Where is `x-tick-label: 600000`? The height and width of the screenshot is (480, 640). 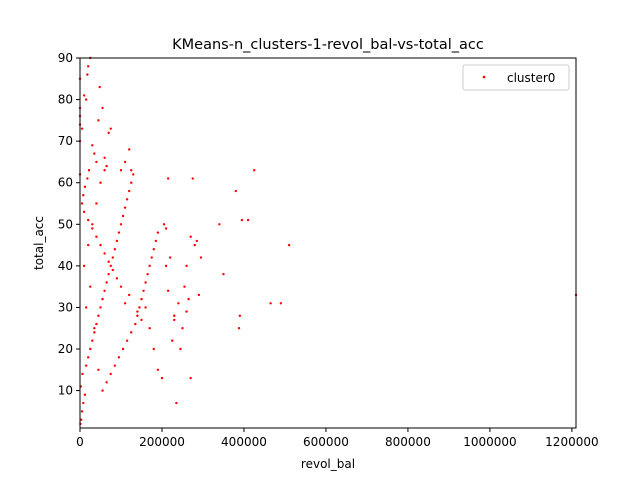
x-tick-label: 600000 is located at coordinates (326, 442).